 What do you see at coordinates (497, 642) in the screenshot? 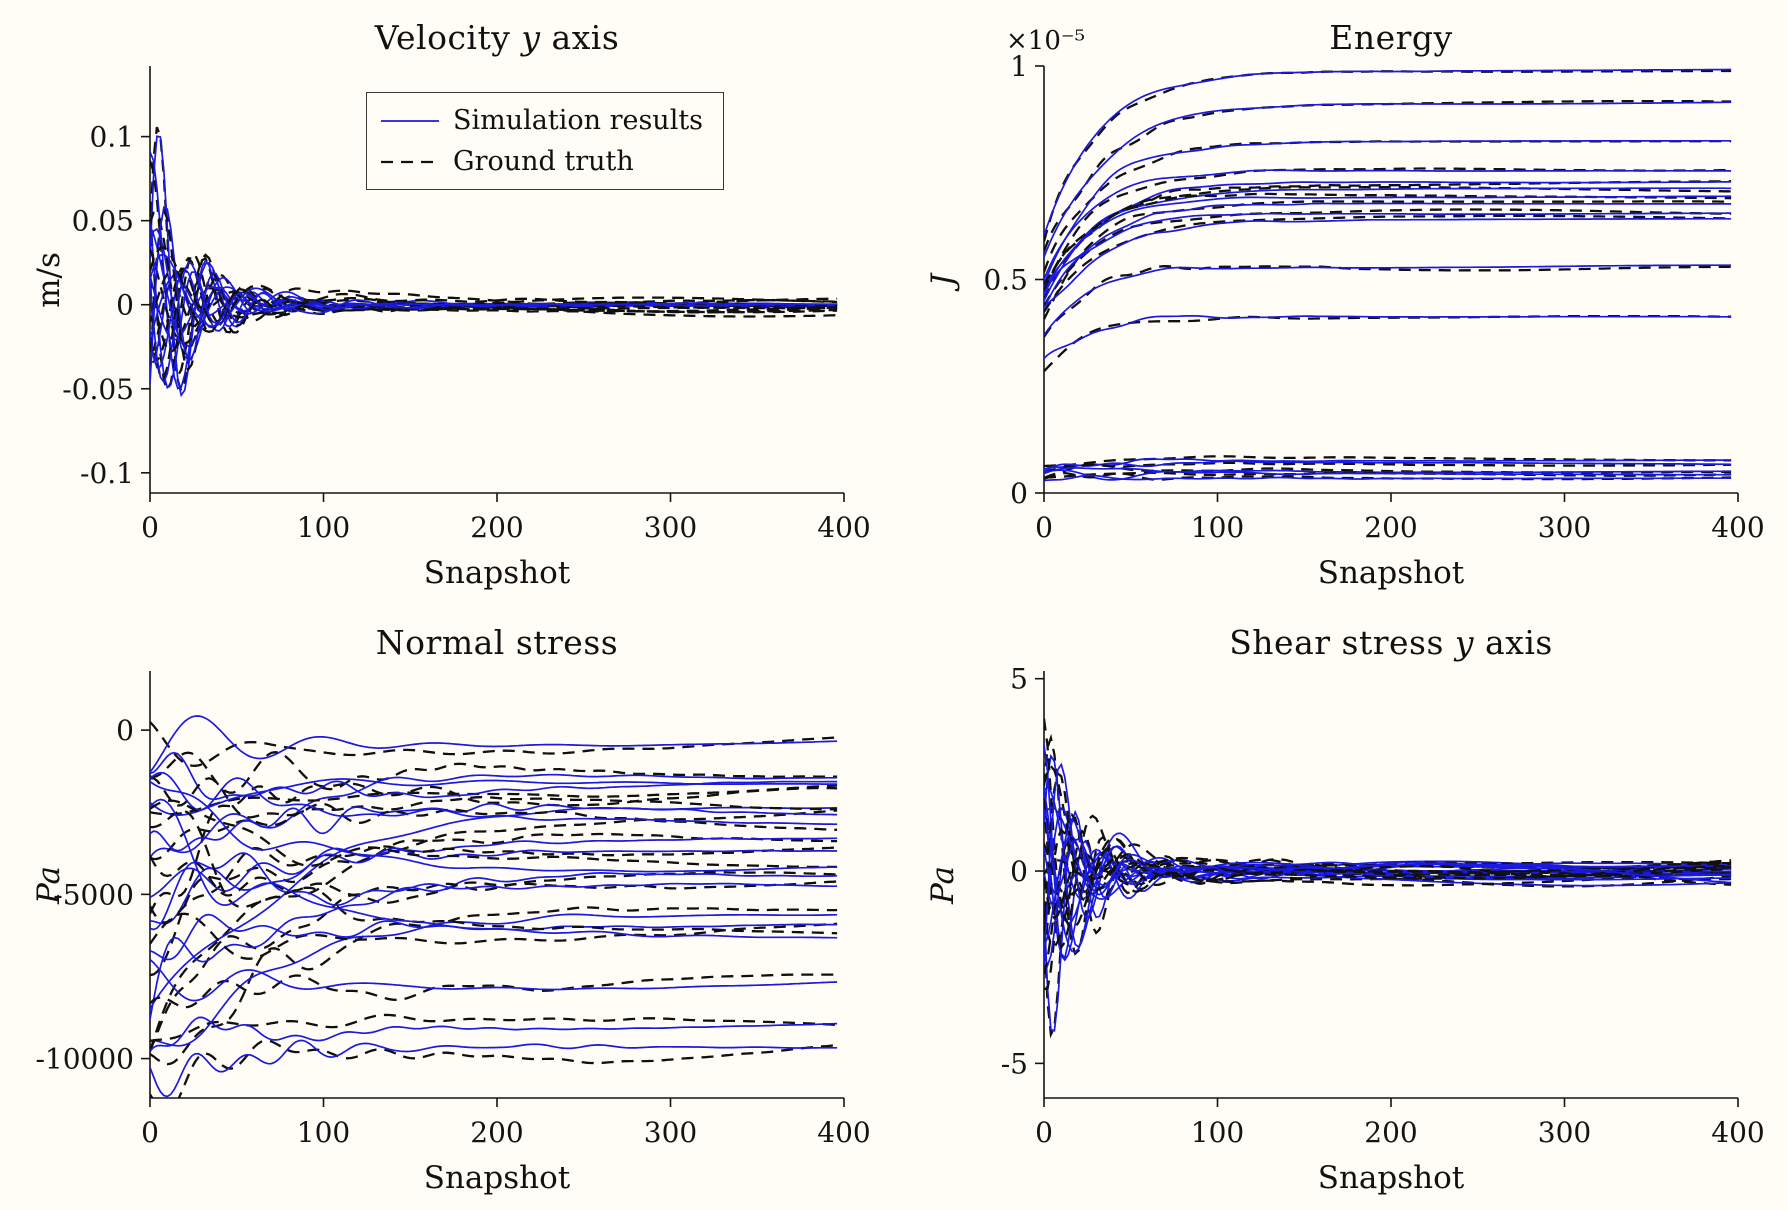
I see `plot-title-normal-stress: Normal stress` at bounding box center [497, 642].